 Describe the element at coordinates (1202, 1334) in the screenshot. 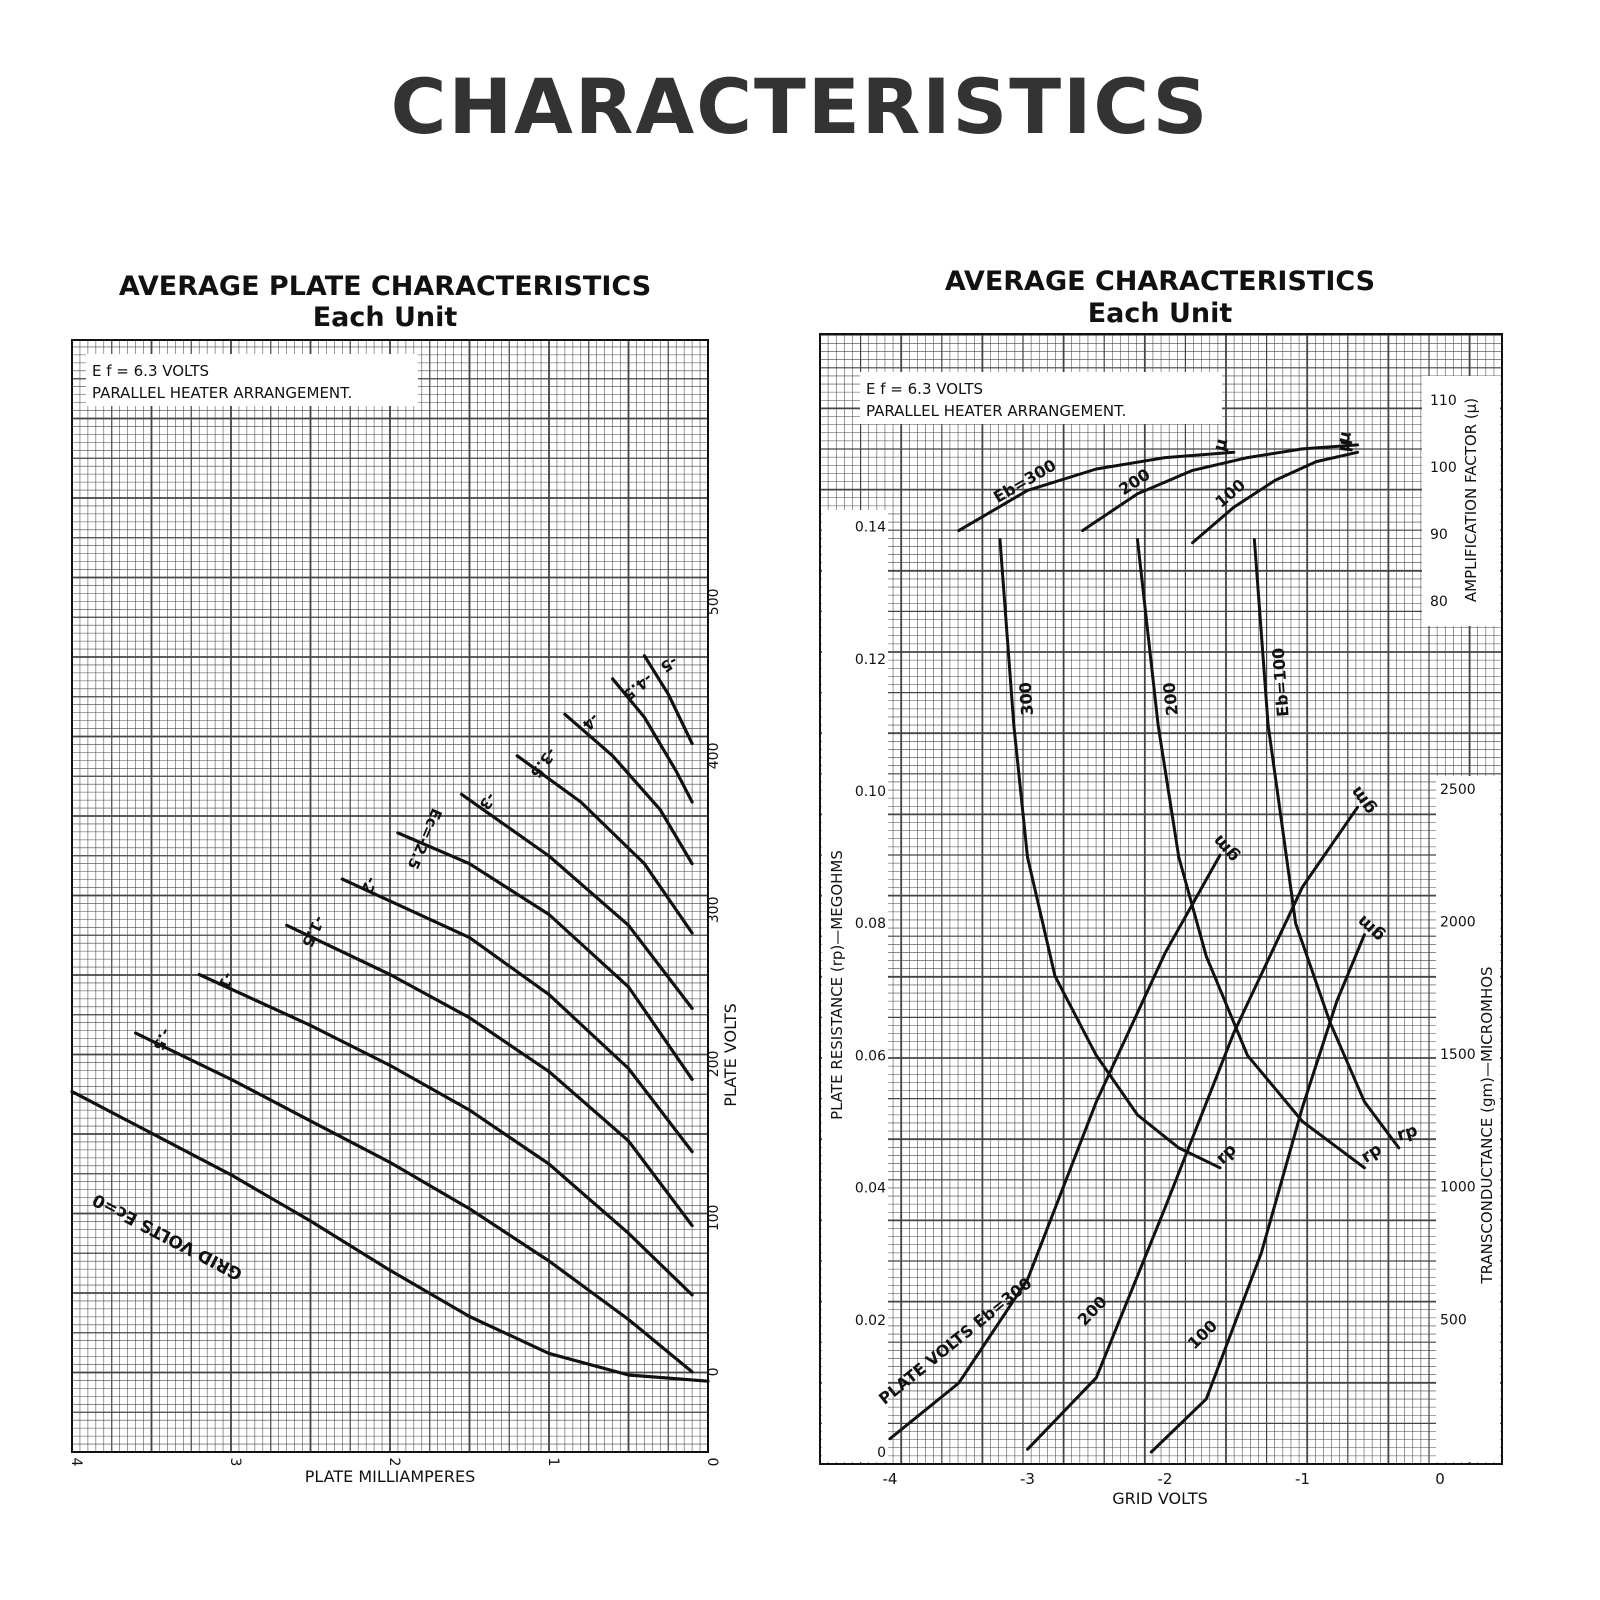

I see `curve-label: 100` at that location.